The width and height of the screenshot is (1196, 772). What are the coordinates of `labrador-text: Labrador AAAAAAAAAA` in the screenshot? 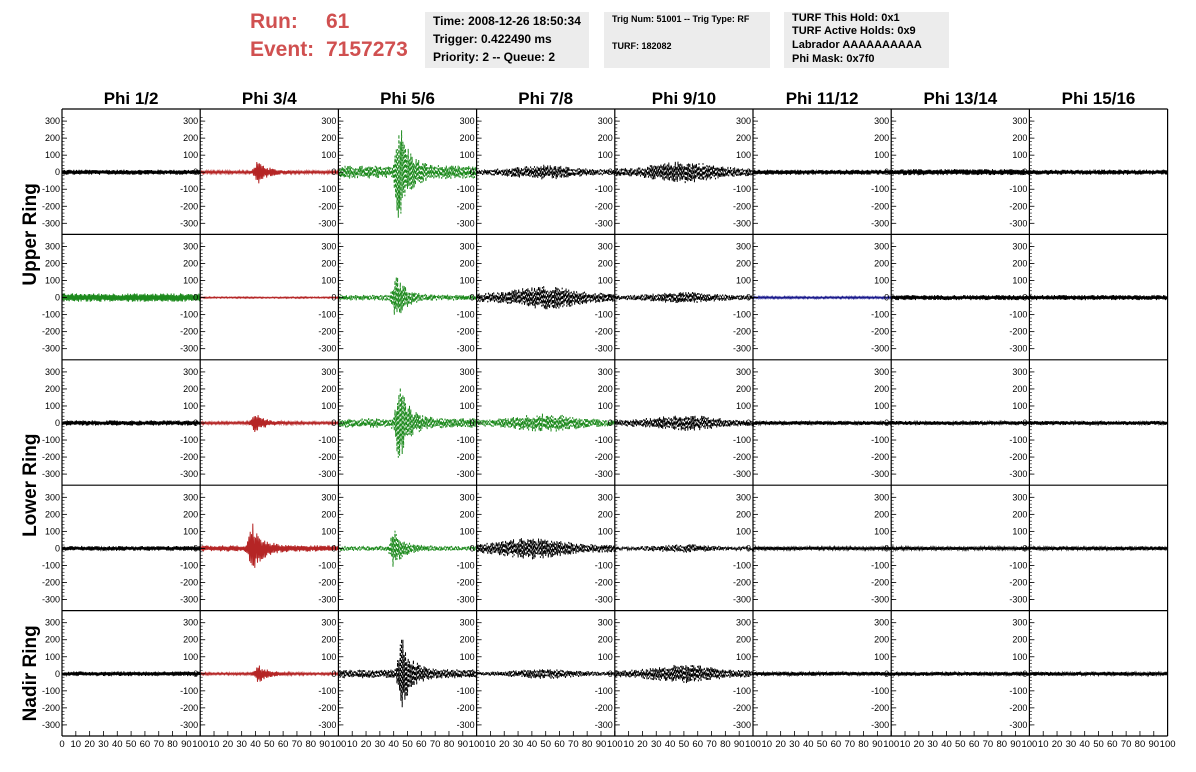 It's located at (857, 45).